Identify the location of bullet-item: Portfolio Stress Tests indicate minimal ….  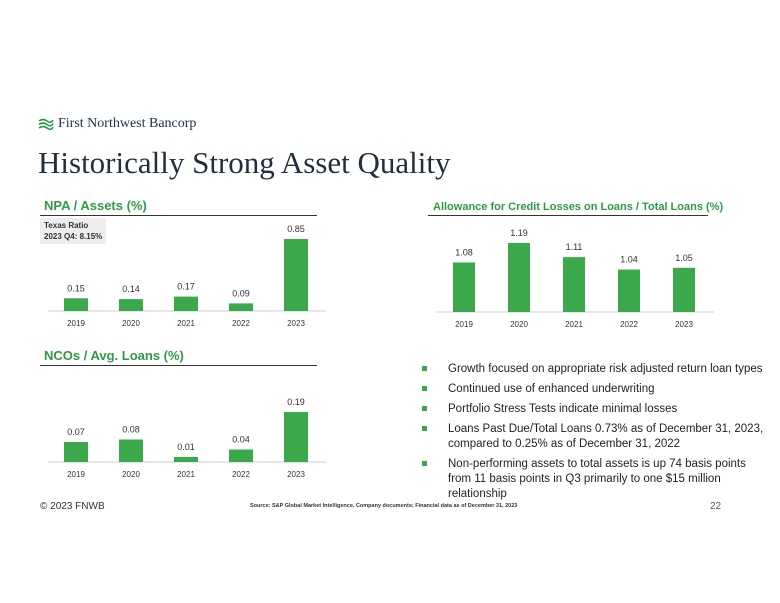
(592, 409).